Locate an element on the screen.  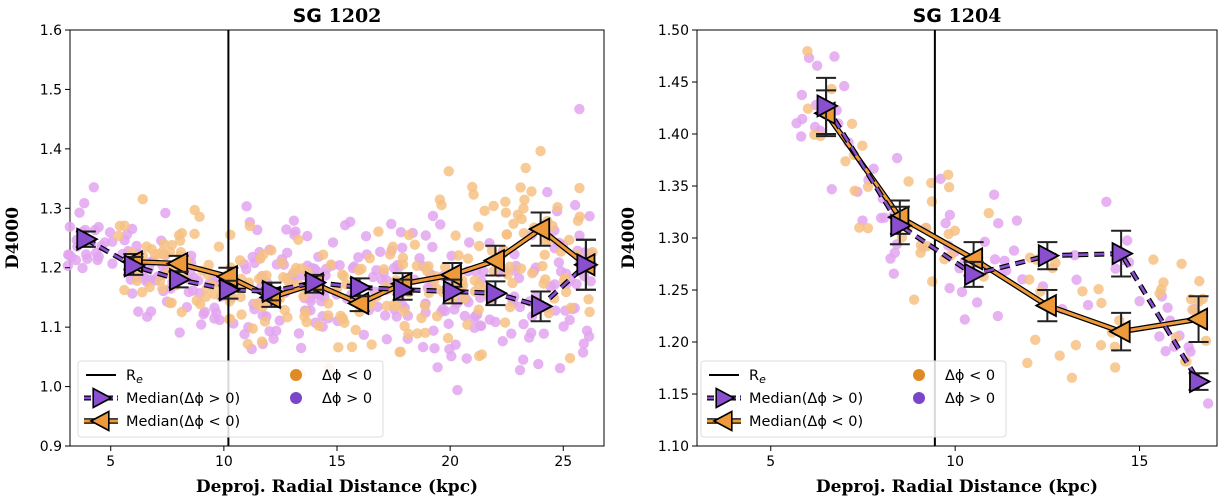
legend-median-neg-marker is located at coordinates (99, 421).